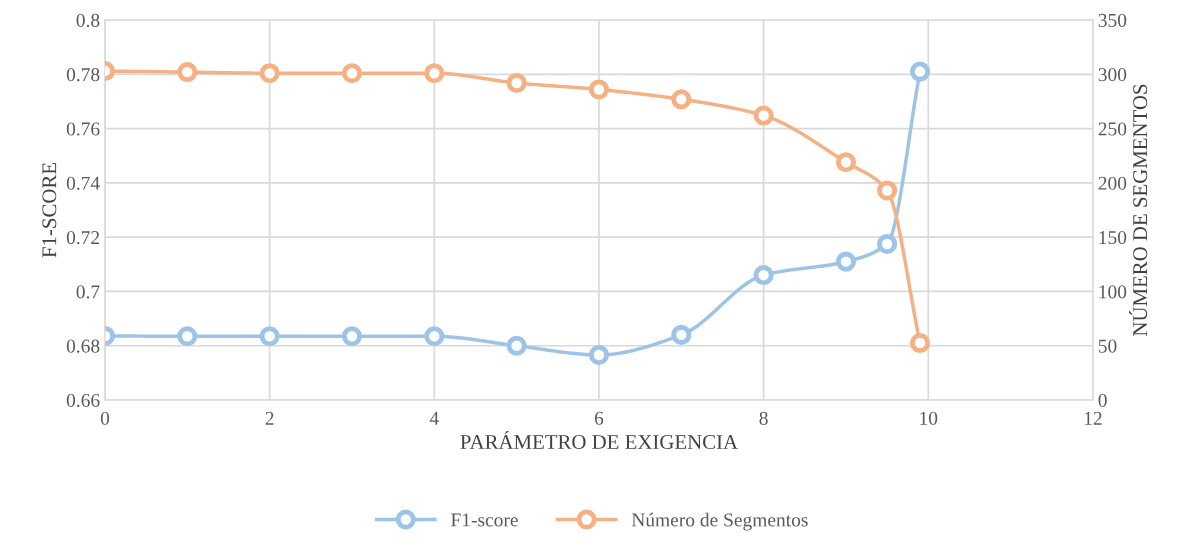 This screenshot has width=1185, height=548. I want to click on y-tick-label: 0.66, so click(83, 400).